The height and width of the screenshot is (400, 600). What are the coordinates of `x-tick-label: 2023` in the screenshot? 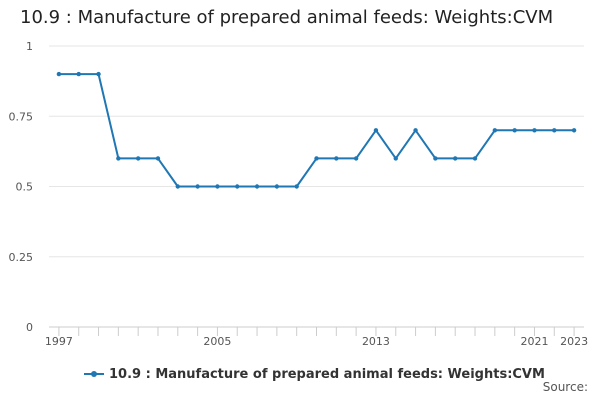 It's located at (574, 341).